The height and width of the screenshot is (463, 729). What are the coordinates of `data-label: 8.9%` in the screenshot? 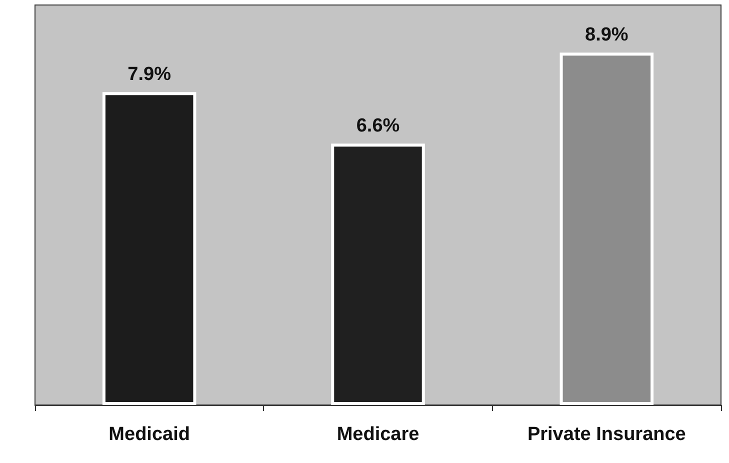 It's located at (606, 35).